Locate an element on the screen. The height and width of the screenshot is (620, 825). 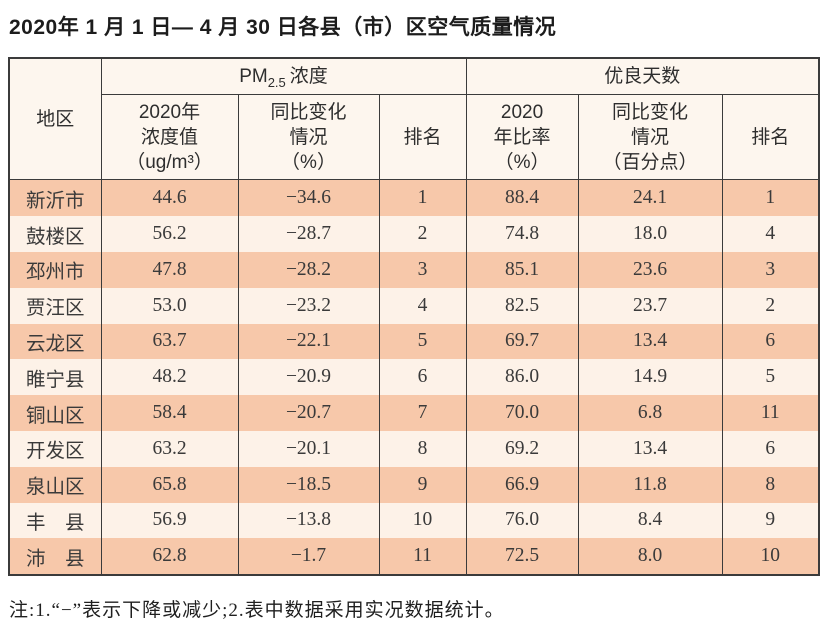
pm-value-cell: 63.7 is located at coordinates (169, 341).